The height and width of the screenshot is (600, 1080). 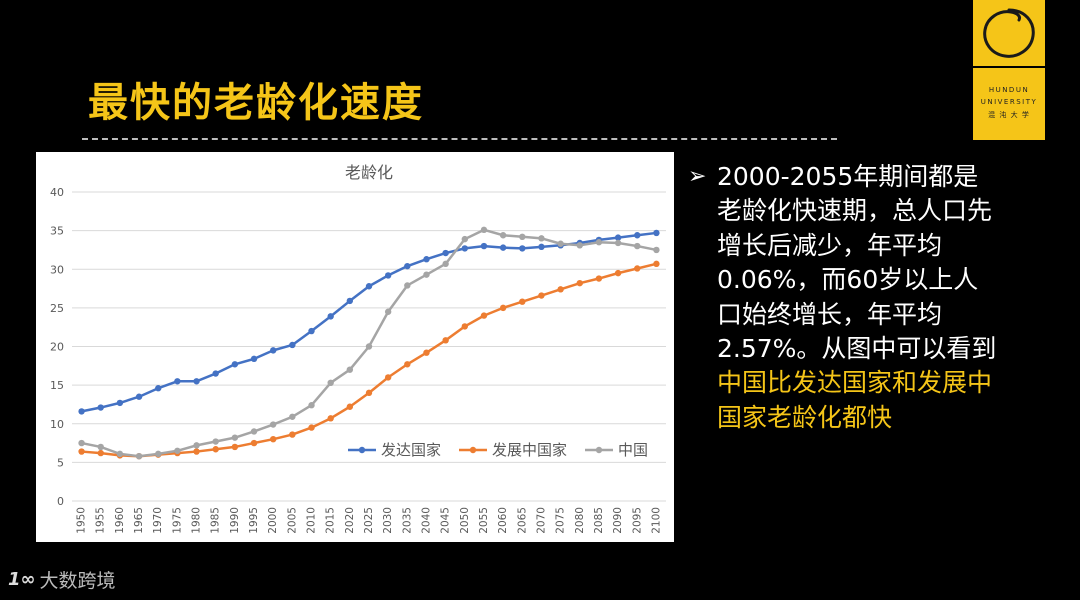 What do you see at coordinates (522, 520) in the screenshot?
I see `x-tick-label: 2065` at bounding box center [522, 520].